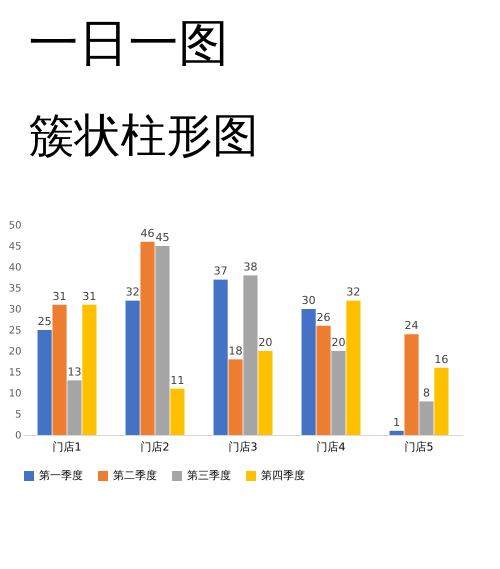 This screenshot has width=500, height=569. What do you see at coordinates (15, 352) in the screenshot?
I see `y-tick-label: 20` at bounding box center [15, 352].